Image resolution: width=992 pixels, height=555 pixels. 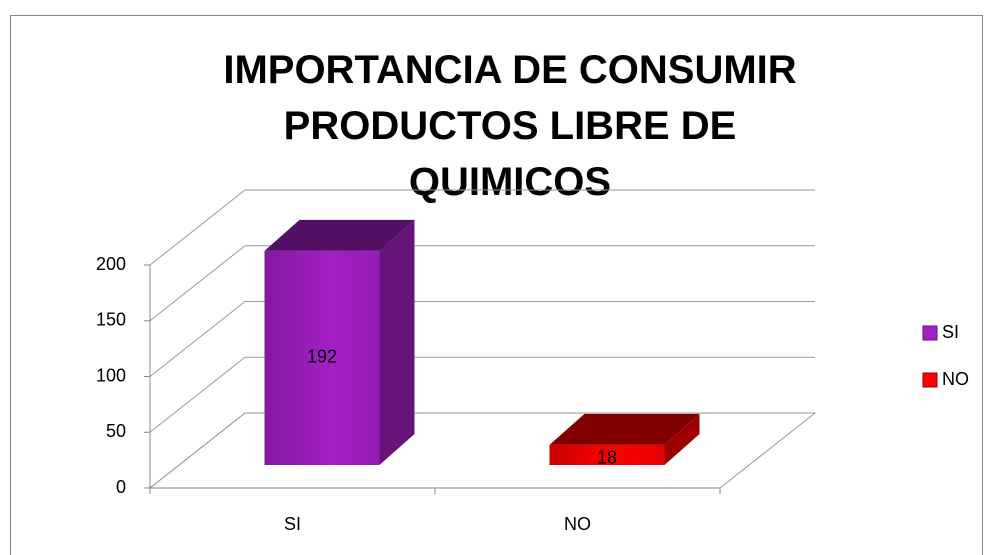 What do you see at coordinates (950, 332) in the screenshot?
I see `legend-label: SI` at bounding box center [950, 332].